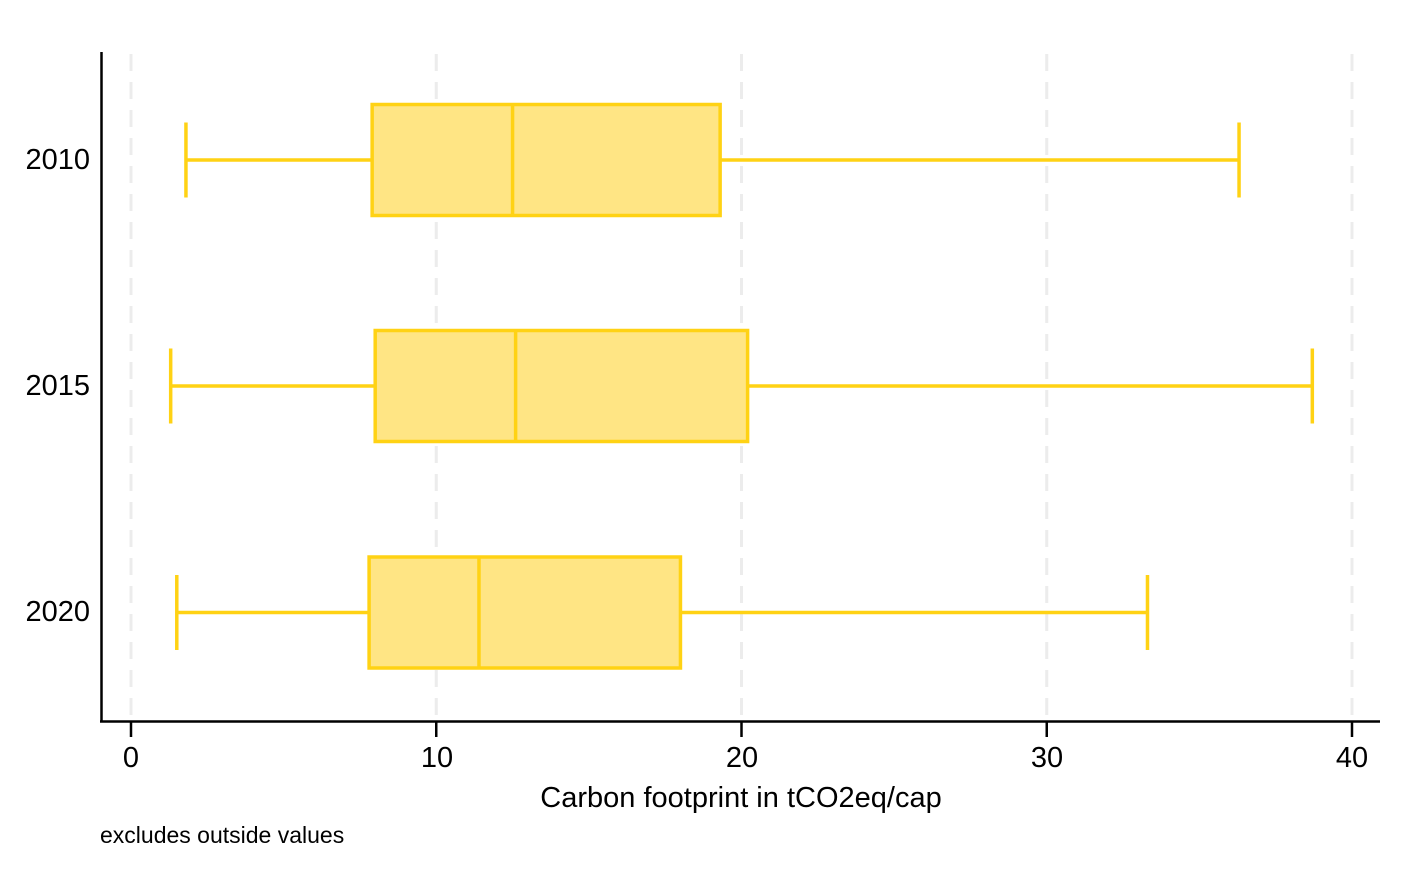 Image resolution: width=1408 pixels, height=870 pixels. I want to click on boxplot-2015, so click(741, 386).